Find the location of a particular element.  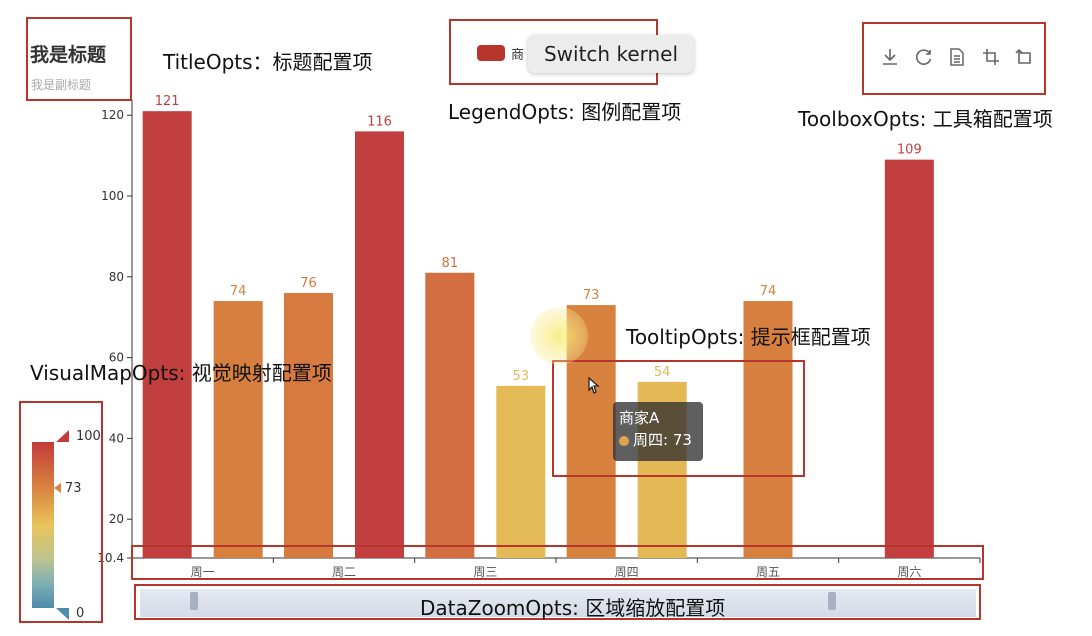

x-tick-label: 周四 is located at coordinates (627, 572).